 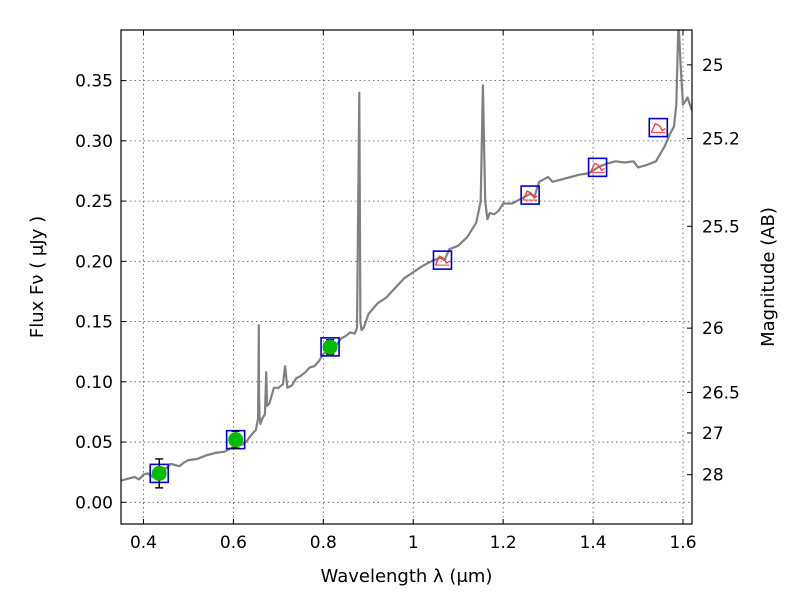 What do you see at coordinates (407, 576) in the screenshot?
I see `x-axis-title: Wavelength λ (μm)` at bounding box center [407, 576].